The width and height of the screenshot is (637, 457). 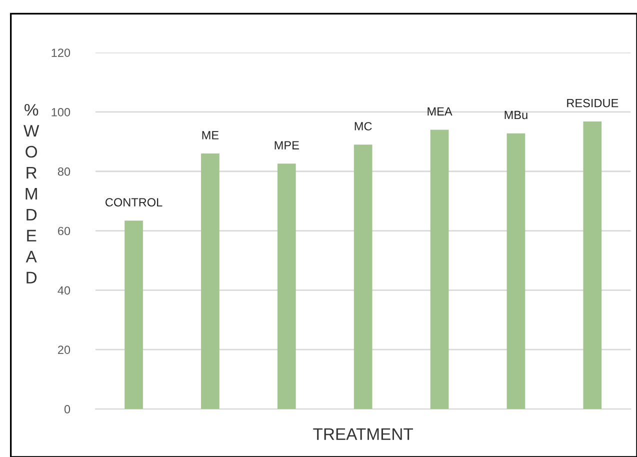 What do you see at coordinates (286, 145) in the screenshot?
I see `x-tick-label: MPE` at bounding box center [286, 145].